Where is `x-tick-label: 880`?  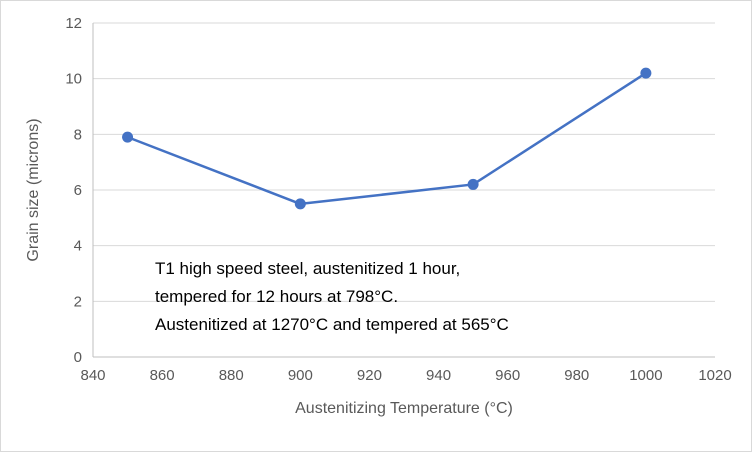
x-tick-label: 880 is located at coordinates (231, 375).